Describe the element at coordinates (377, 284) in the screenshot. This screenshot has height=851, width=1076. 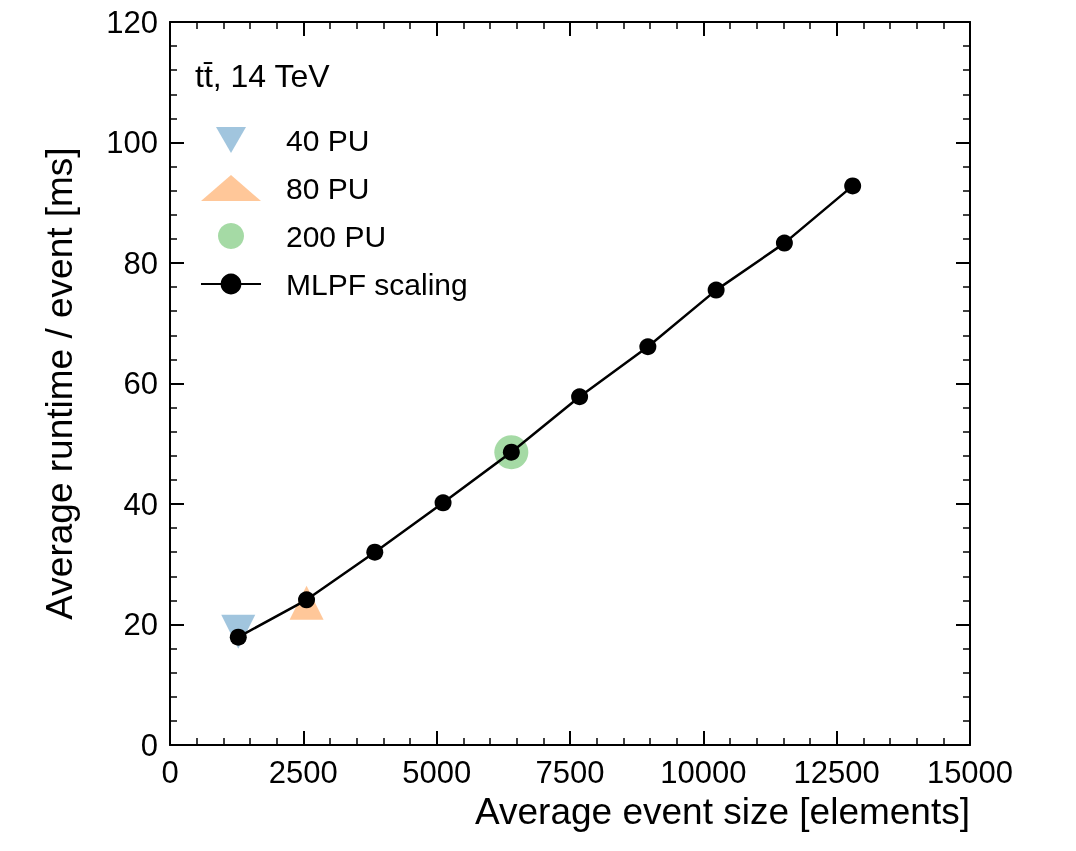
I see `legend-label: MLPF scaling` at that location.